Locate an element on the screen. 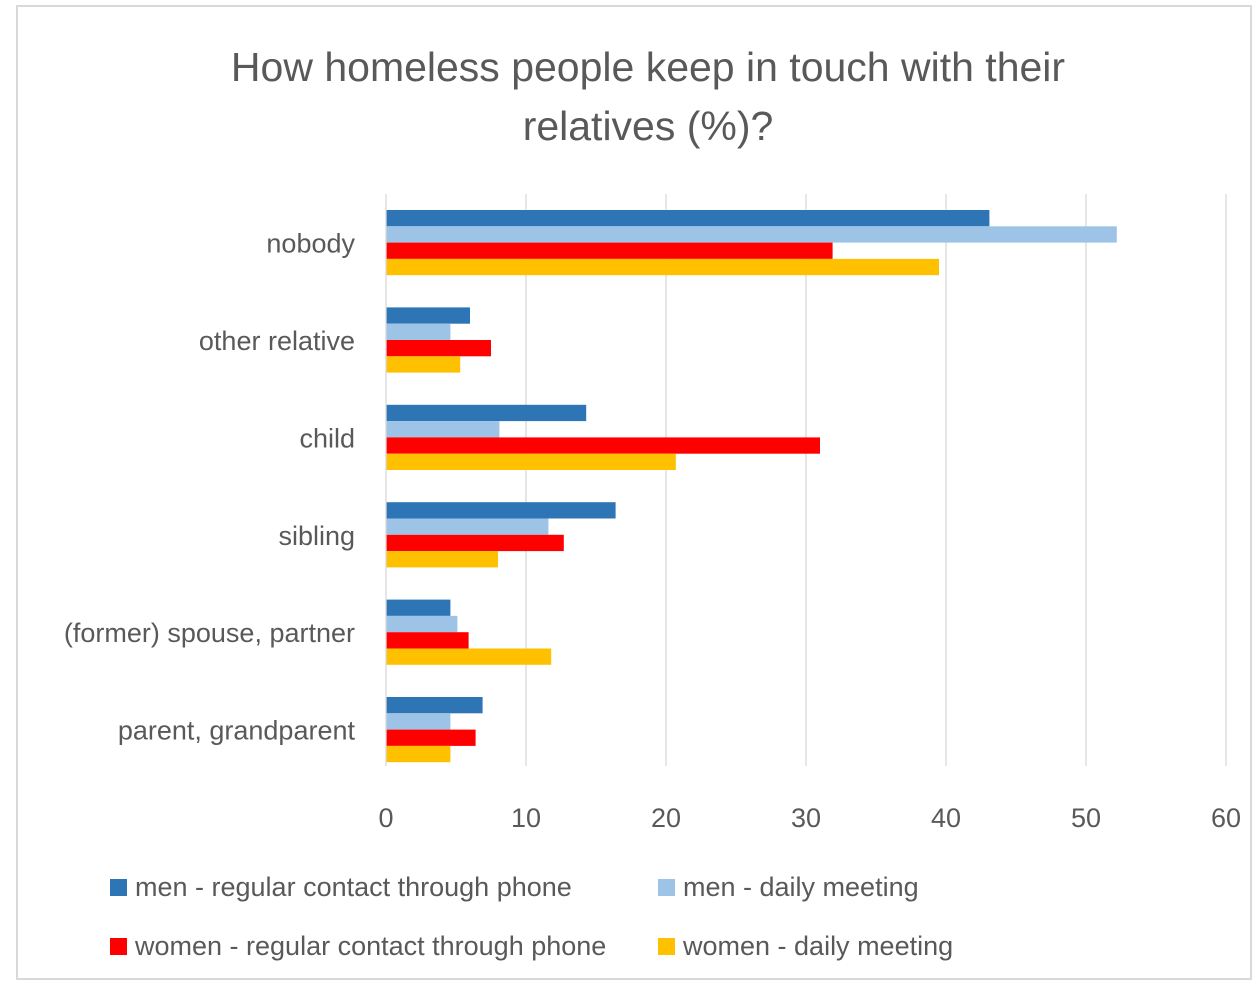 The width and height of the screenshot is (1260, 988). category-label-1: other relative is located at coordinates (277, 341).